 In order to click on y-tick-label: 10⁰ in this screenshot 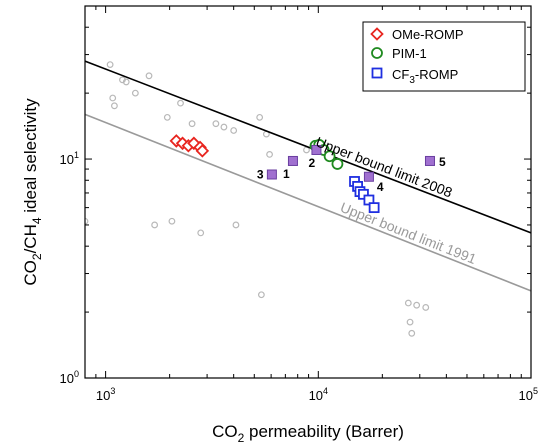, I will do `click(69, 377)`.